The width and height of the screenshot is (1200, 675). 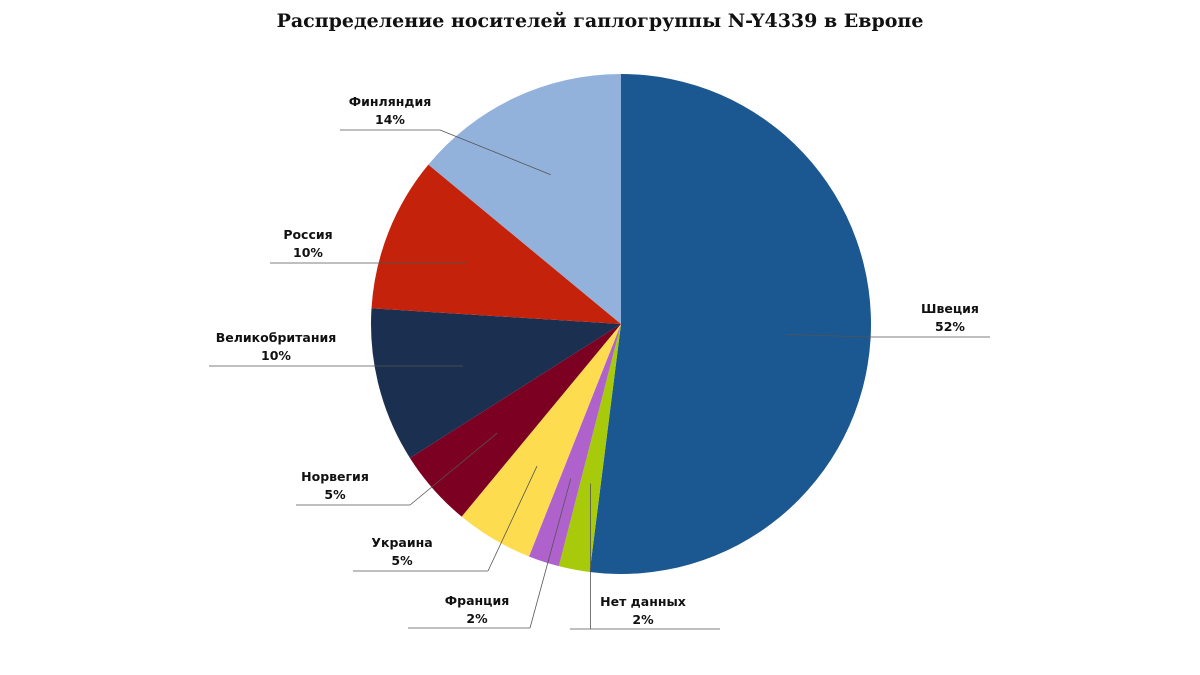 I want to click on slice-value-label-6: 10%, so click(x=276, y=355).